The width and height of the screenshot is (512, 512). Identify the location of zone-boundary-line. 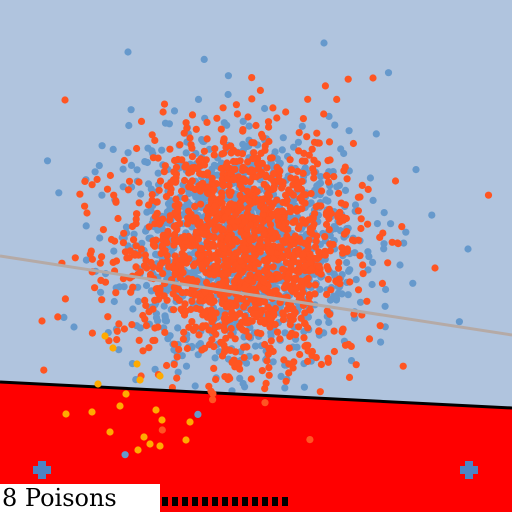
(256, 395).